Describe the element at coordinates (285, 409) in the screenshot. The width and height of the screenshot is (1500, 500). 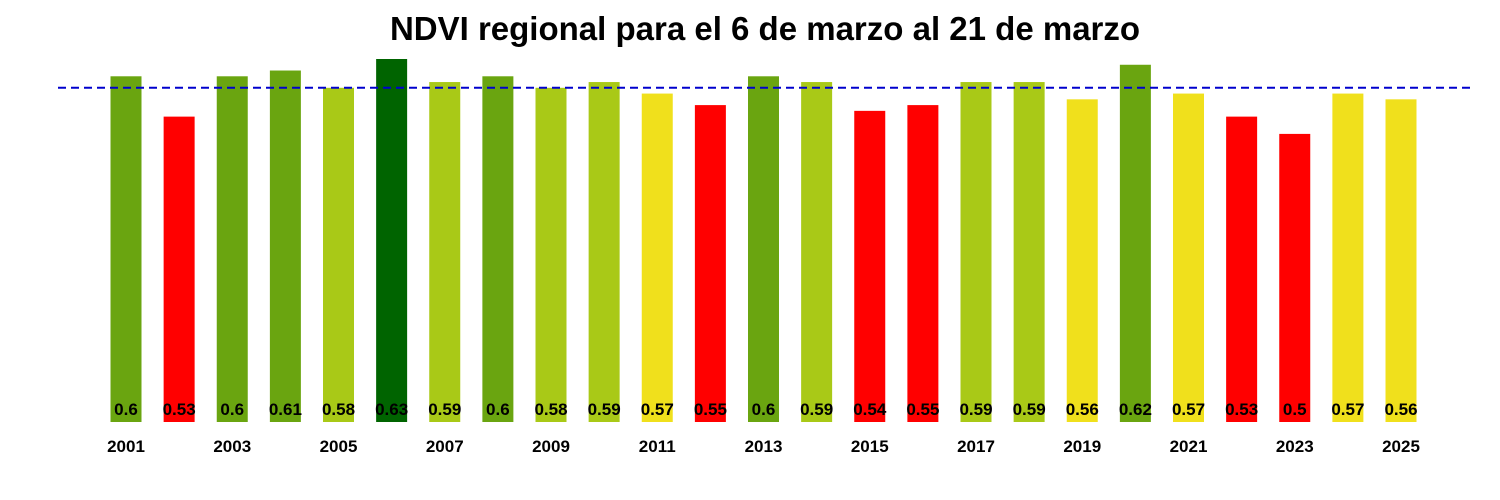
I see `value-label-2004: 0.61` at that location.